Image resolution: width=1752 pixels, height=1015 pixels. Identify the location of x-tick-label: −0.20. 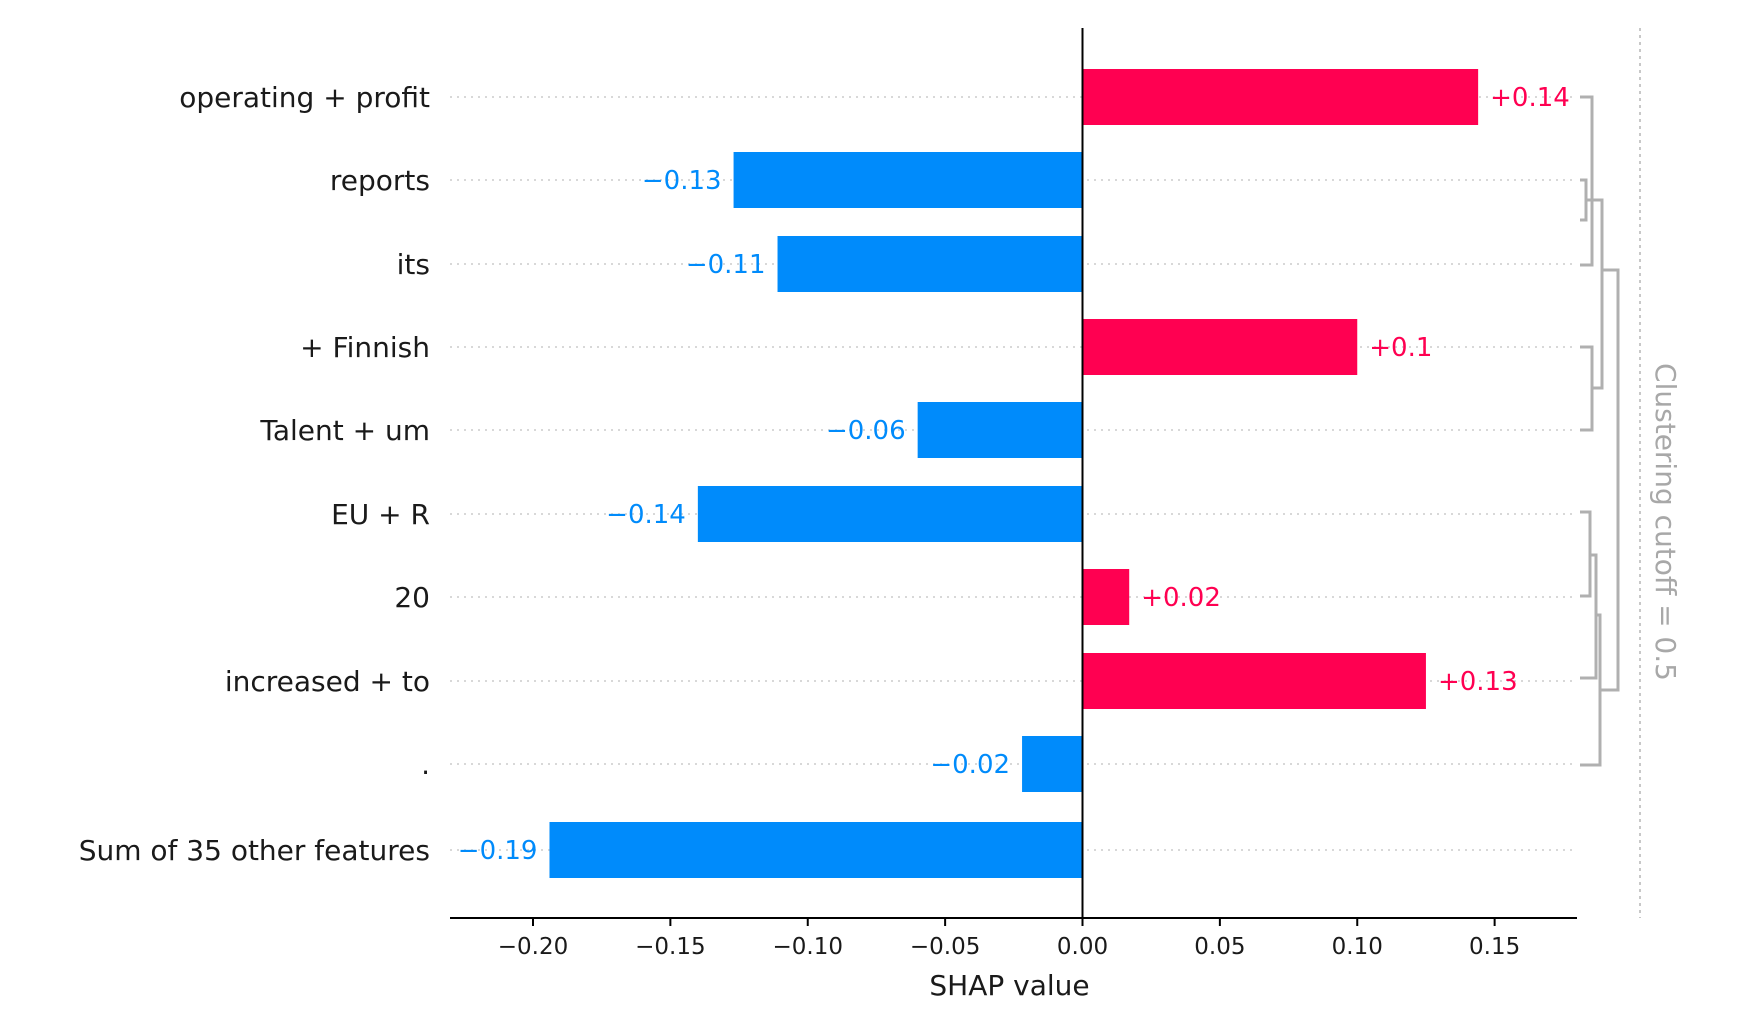
(533, 947).